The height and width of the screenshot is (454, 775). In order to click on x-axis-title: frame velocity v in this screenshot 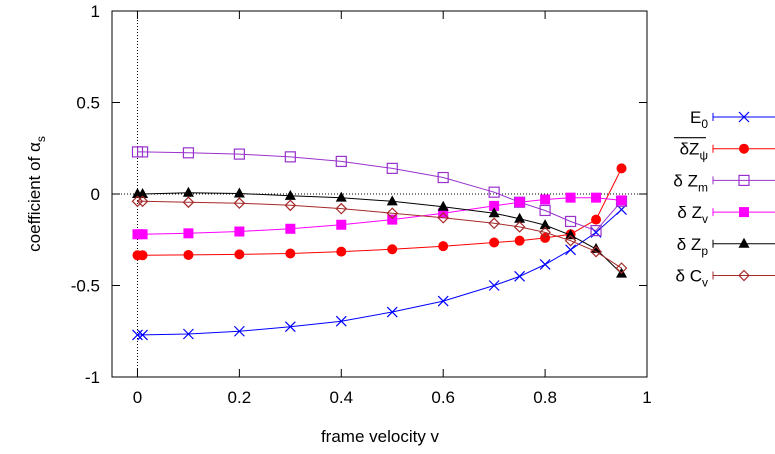, I will do `click(380, 436)`.